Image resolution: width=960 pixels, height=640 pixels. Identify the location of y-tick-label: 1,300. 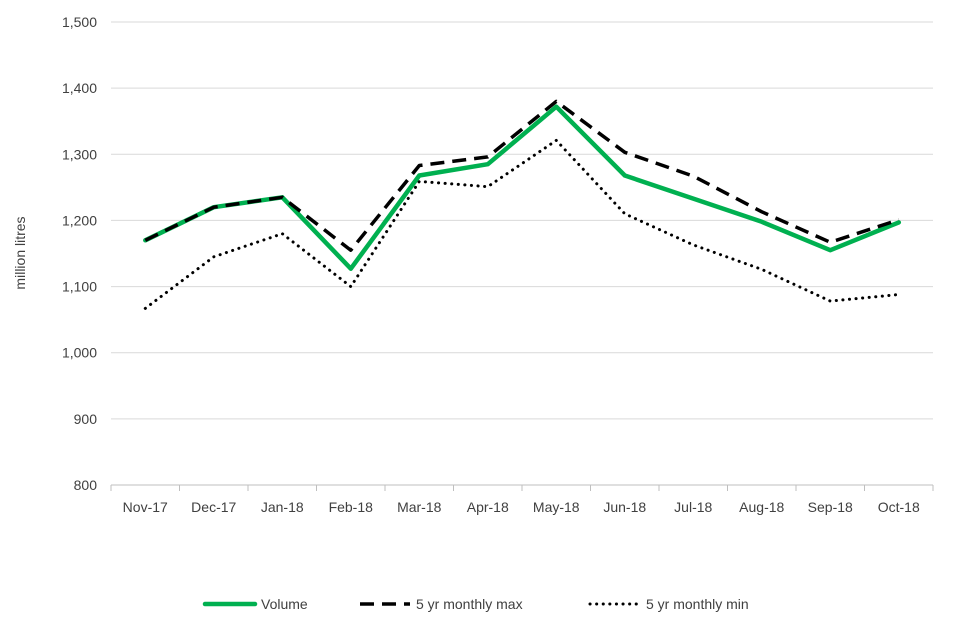
(79, 154).